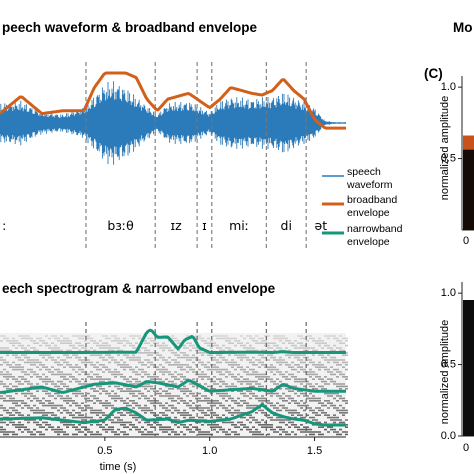 This screenshot has height=474, width=474. Describe the element at coordinates (433, 73) in the screenshot. I see `panel-c-label: (C)` at that location.